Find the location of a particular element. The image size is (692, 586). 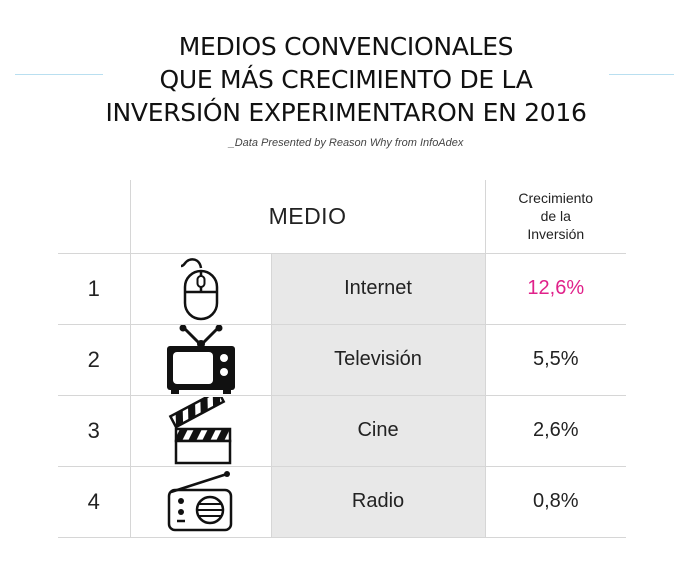

radio-icon is located at coordinates (199, 500).